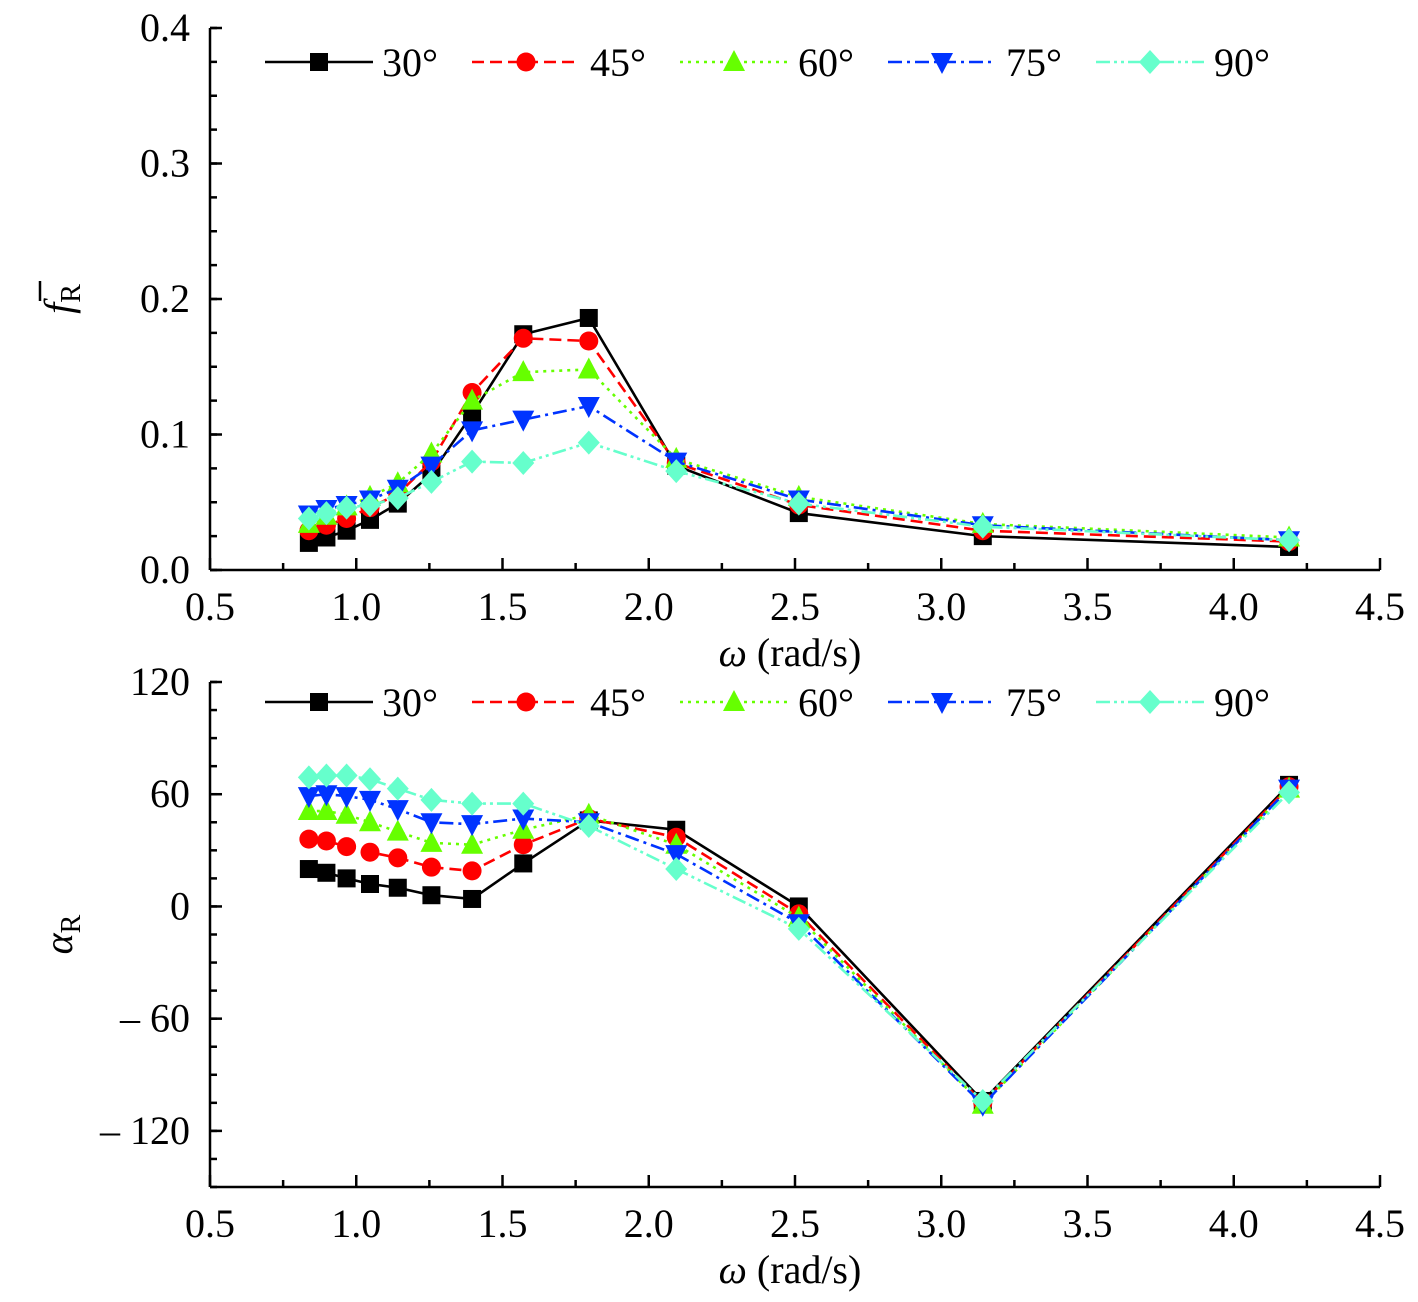 The width and height of the screenshot is (1418, 1302). I want to click on y-tick-label: 120, so click(160, 681).